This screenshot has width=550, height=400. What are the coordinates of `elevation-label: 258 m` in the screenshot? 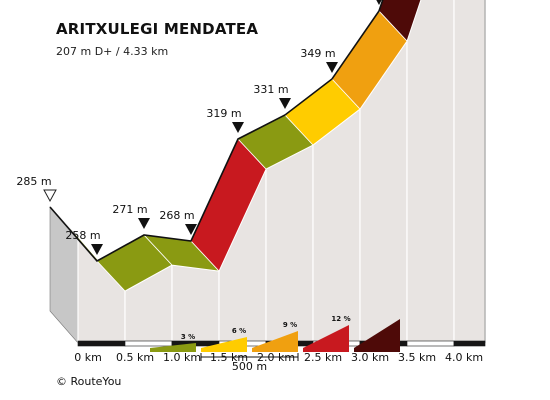 It's located at (82, 235).